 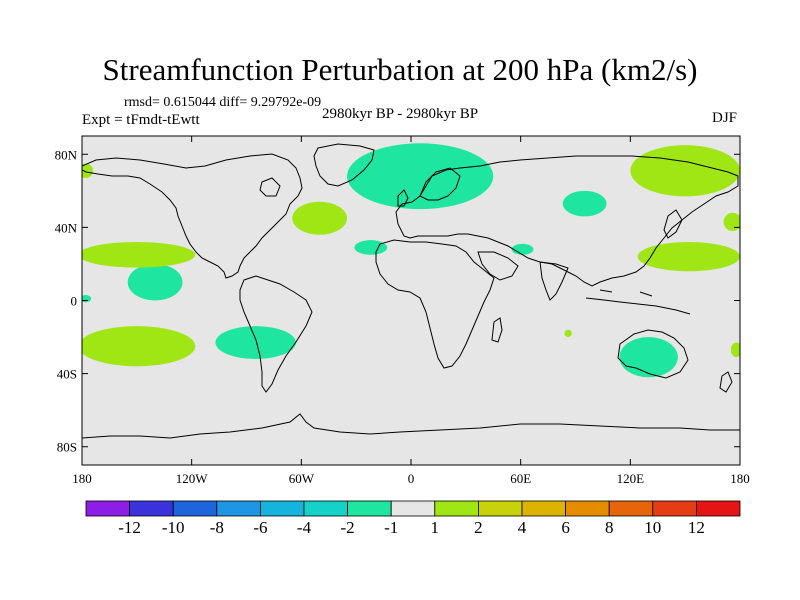 I want to click on colorbar-label-9: 4, so click(x=522, y=527).